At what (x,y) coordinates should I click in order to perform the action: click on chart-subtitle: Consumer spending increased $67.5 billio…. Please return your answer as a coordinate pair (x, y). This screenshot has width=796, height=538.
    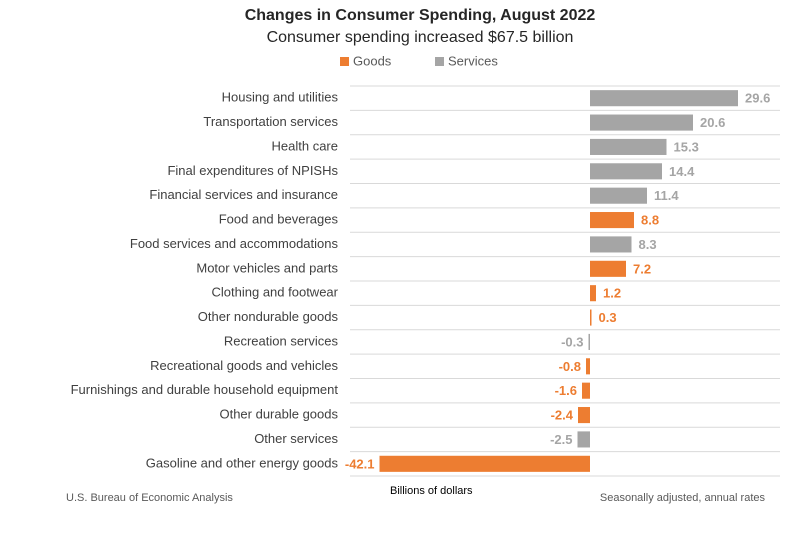
    Looking at the image, I should click on (420, 37).